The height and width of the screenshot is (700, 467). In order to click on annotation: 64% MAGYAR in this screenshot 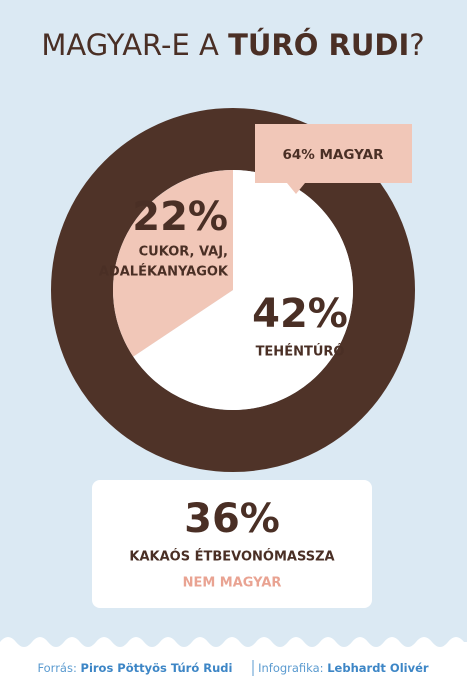, I will do `click(333, 155)`.